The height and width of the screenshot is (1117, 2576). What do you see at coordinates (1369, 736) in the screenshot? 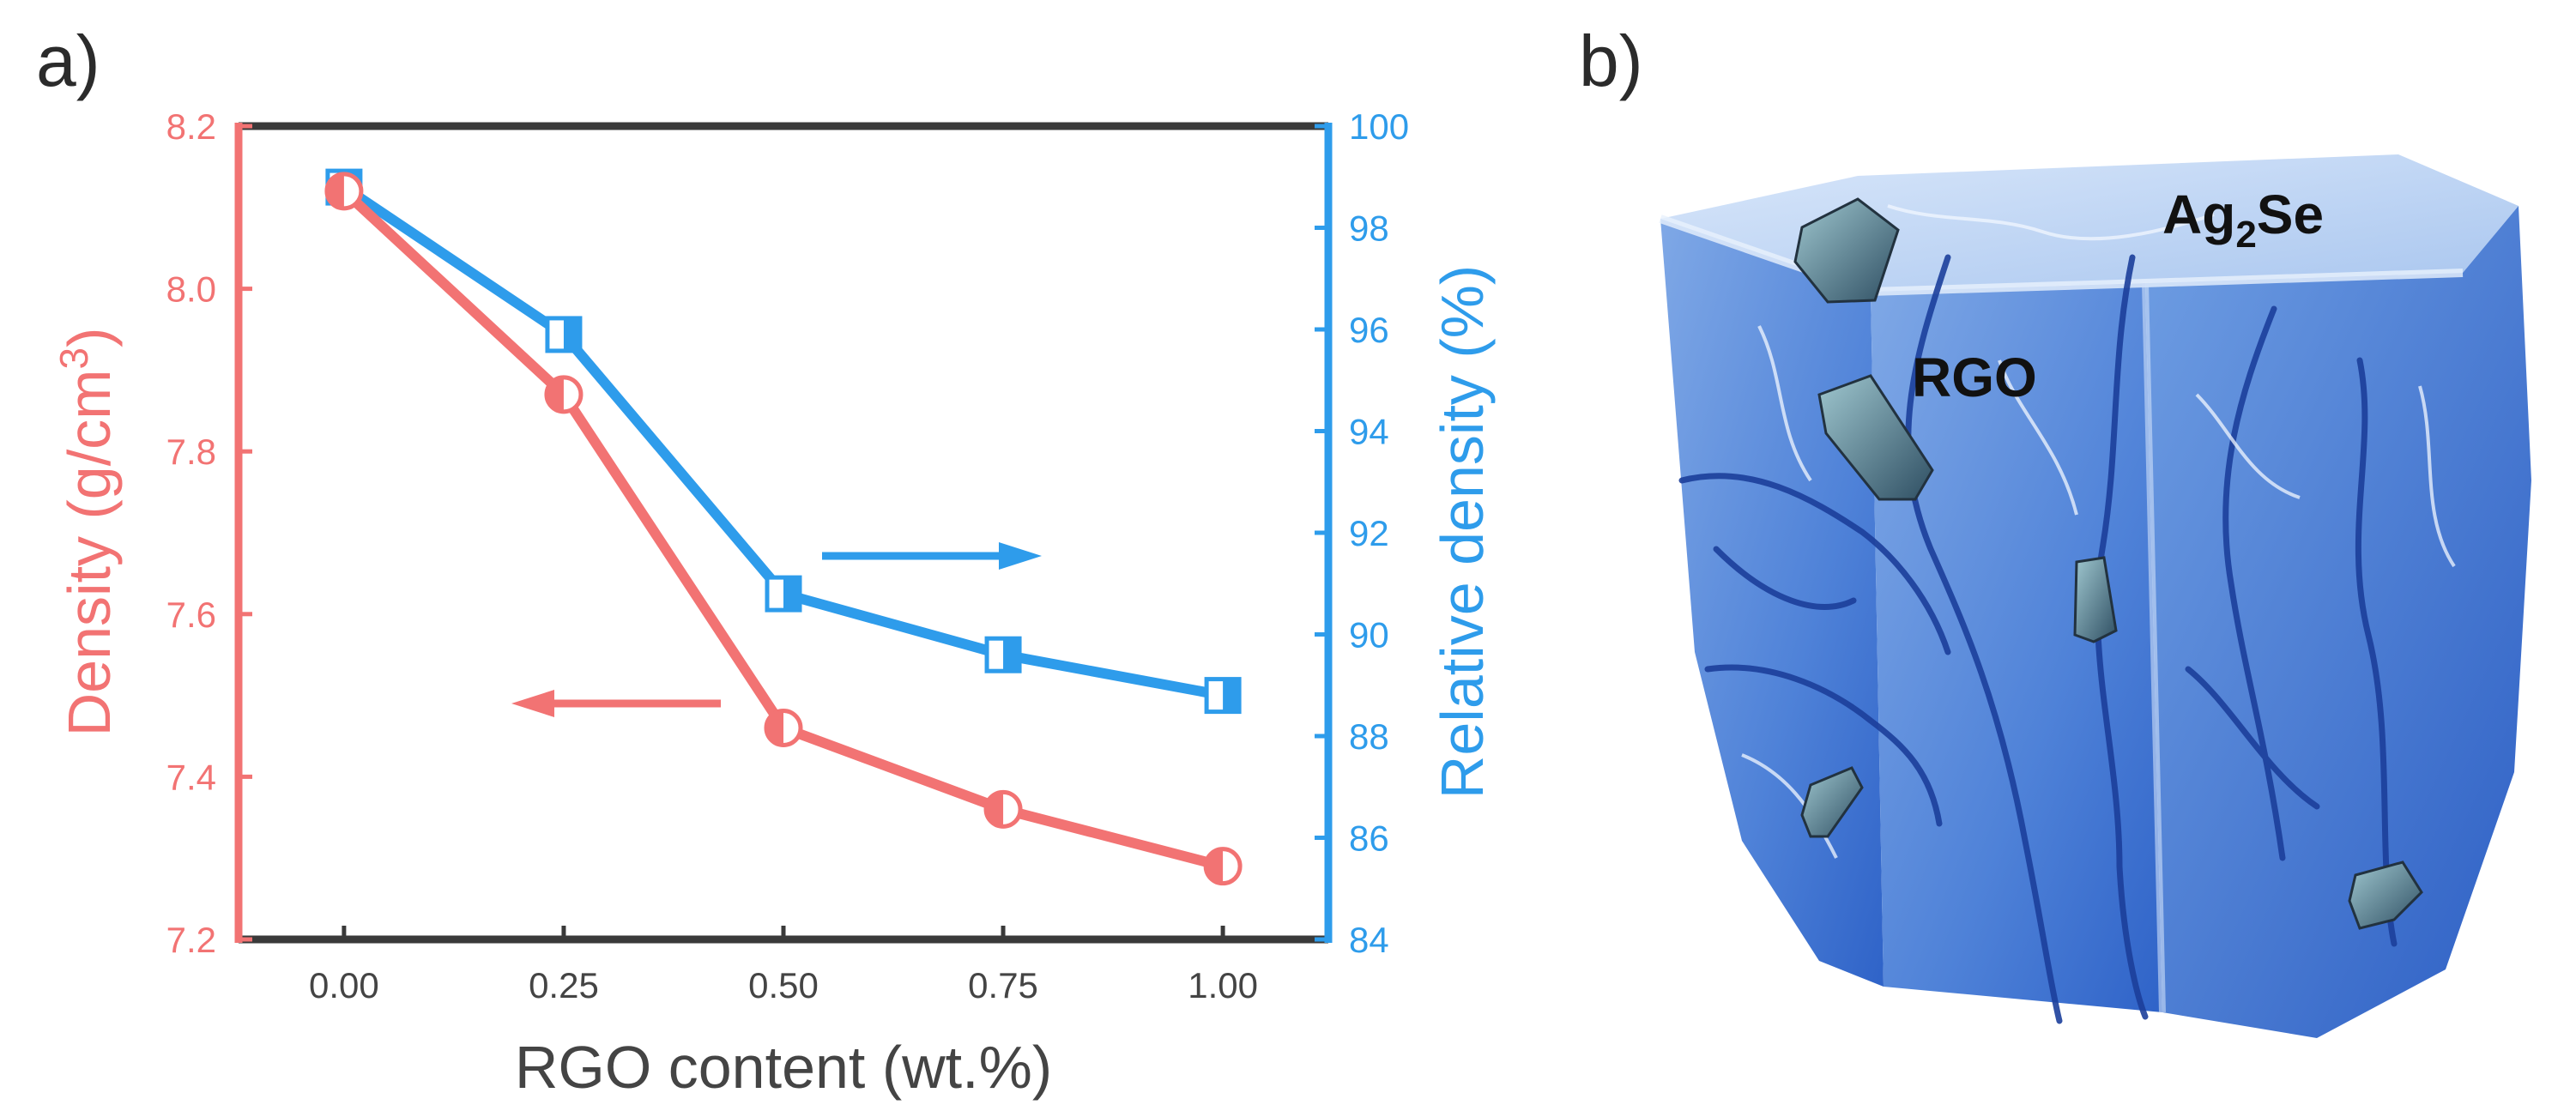
I see `right-y-tick-label: 88` at bounding box center [1369, 736].